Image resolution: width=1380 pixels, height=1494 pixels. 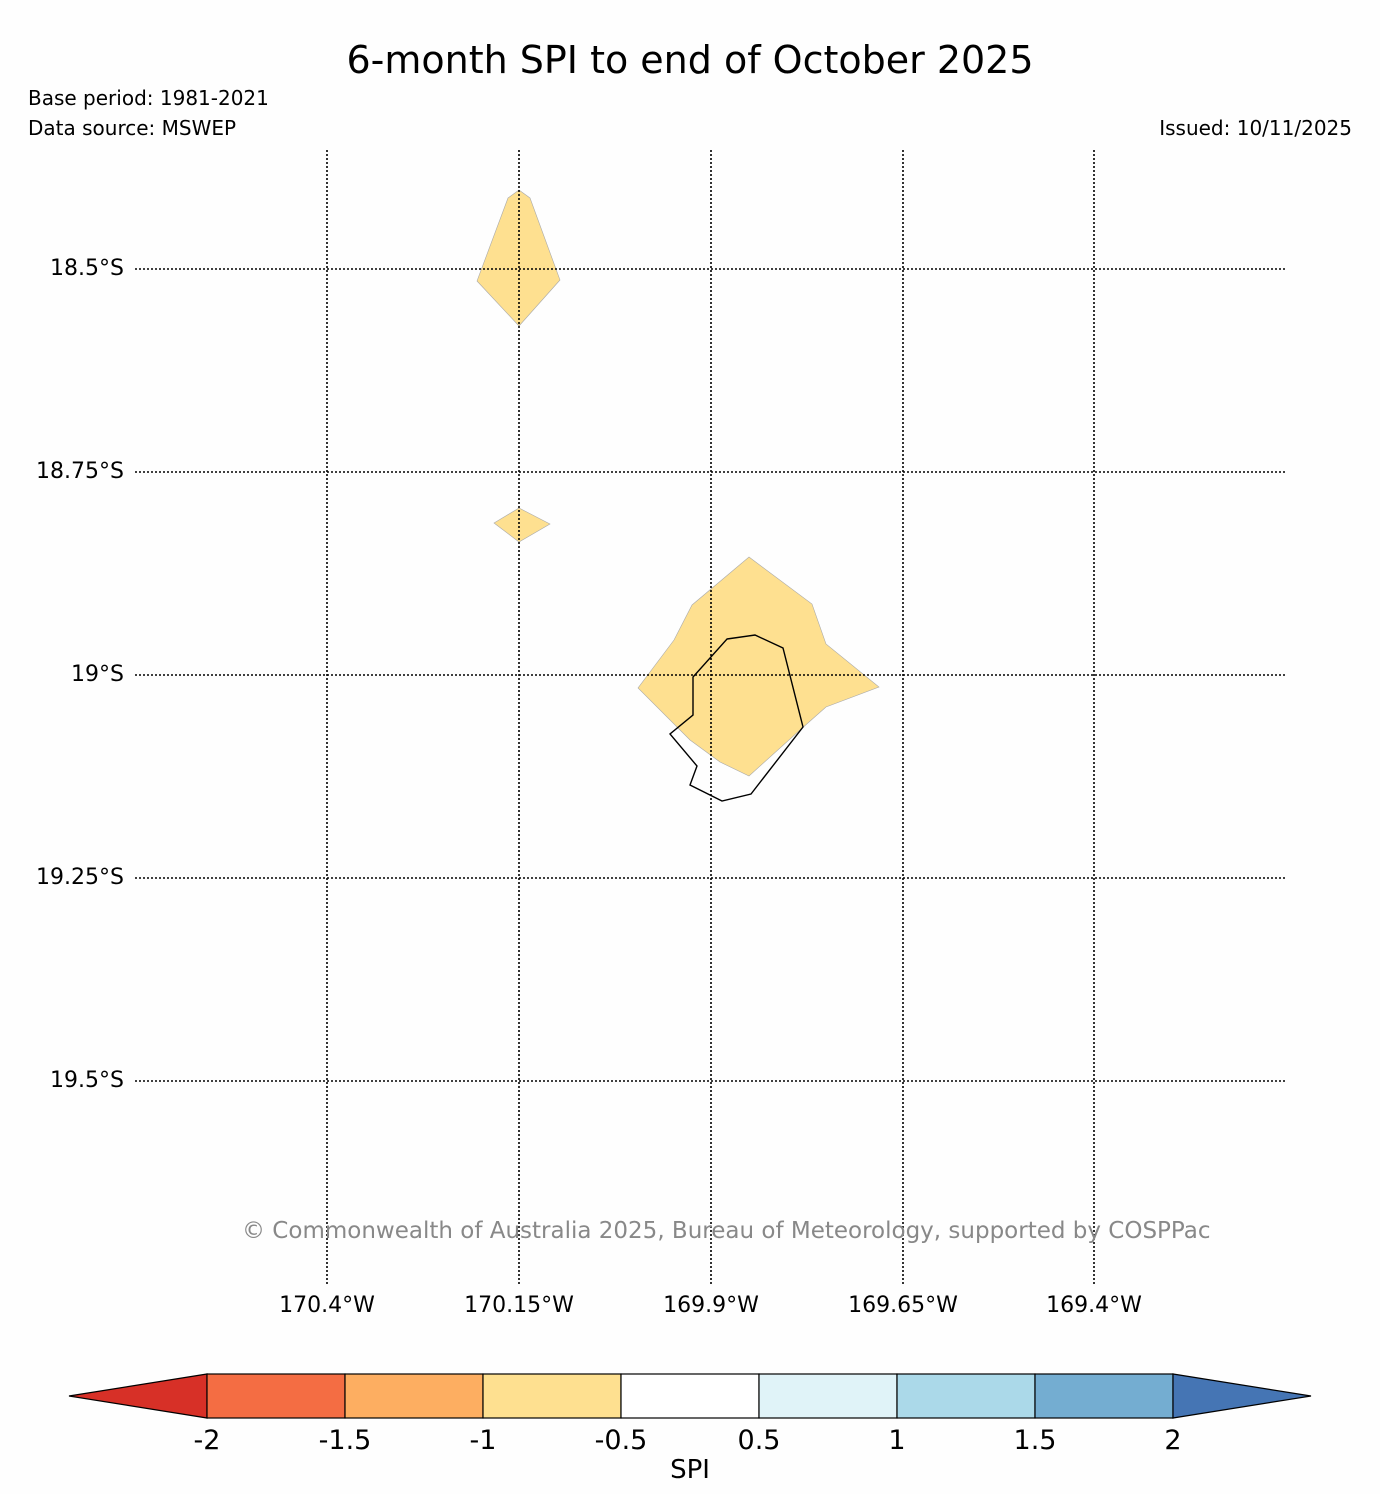 What do you see at coordinates (903, 1305) in the screenshot?
I see `lon-label-169-65: 169.65°W` at bounding box center [903, 1305].